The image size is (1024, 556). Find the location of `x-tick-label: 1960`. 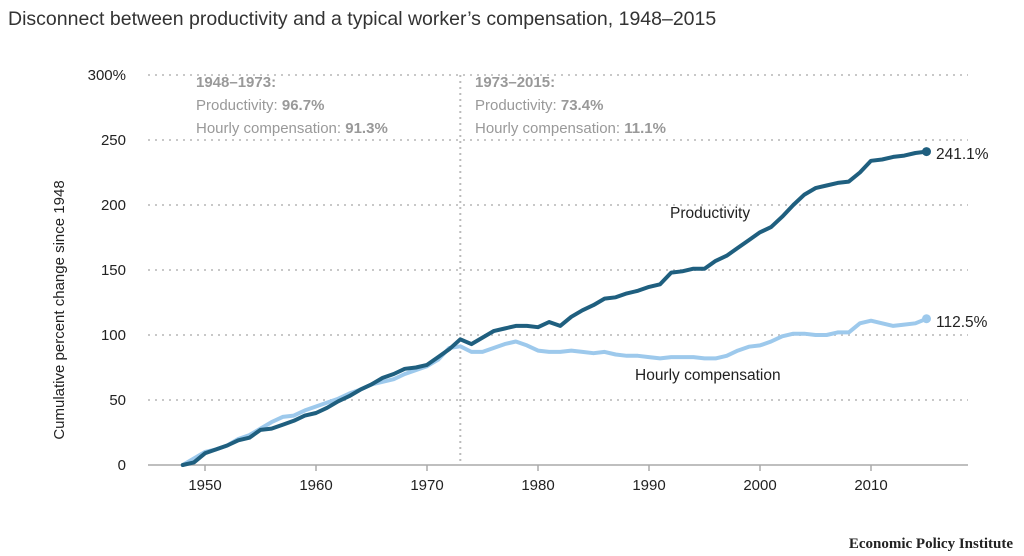

x-tick-label: 1960 is located at coordinates (315, 485).